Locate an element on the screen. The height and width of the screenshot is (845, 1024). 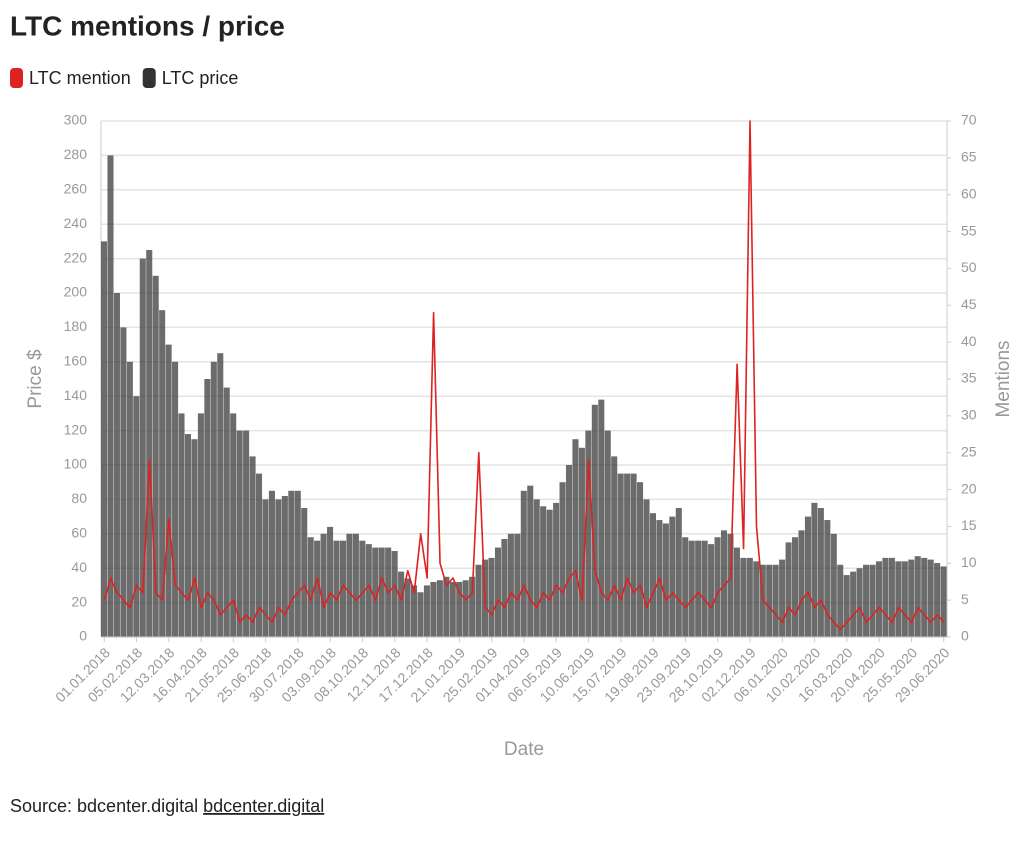
y-tick-label: 260 is located at coordinates (76, 189).